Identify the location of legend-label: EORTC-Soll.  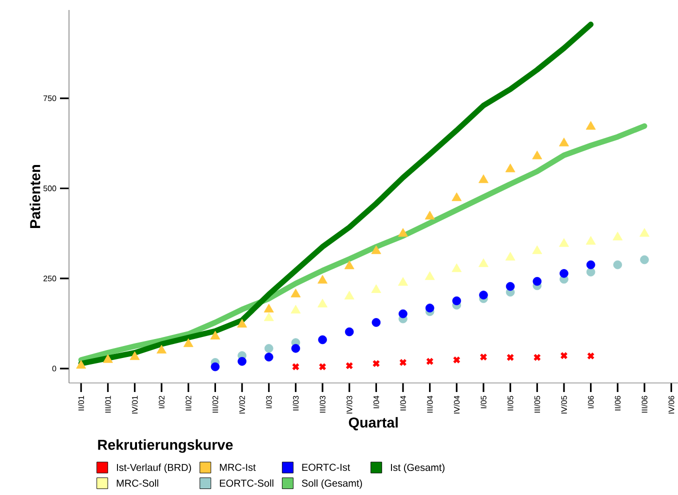
(247, 483).